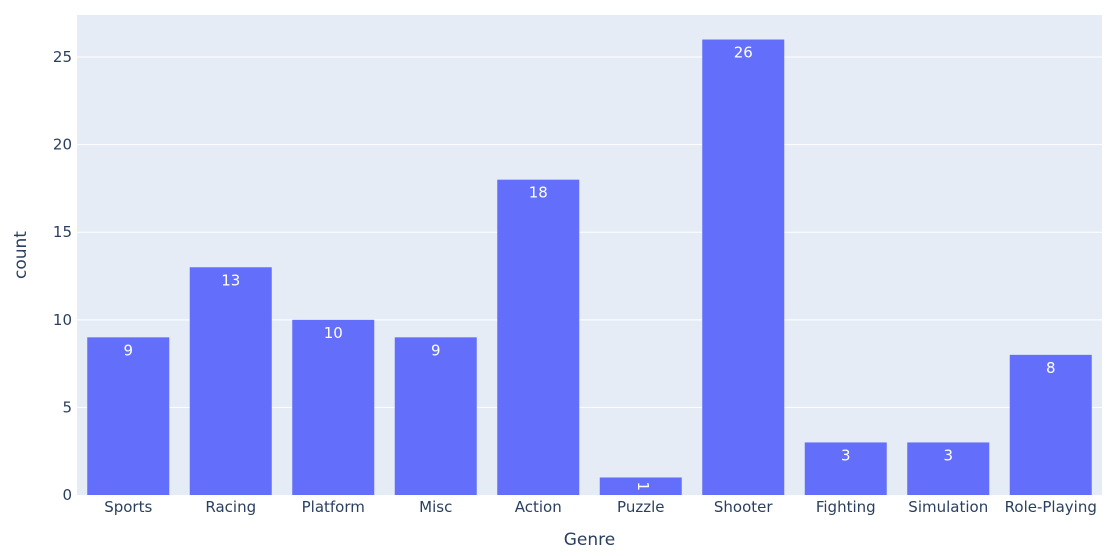 This screenshot has width=1116, height=556. What do you see at coordinates (538, 193) in the screenshot?
I see `bar-value-label: 18` at bounding box center [538, 193].